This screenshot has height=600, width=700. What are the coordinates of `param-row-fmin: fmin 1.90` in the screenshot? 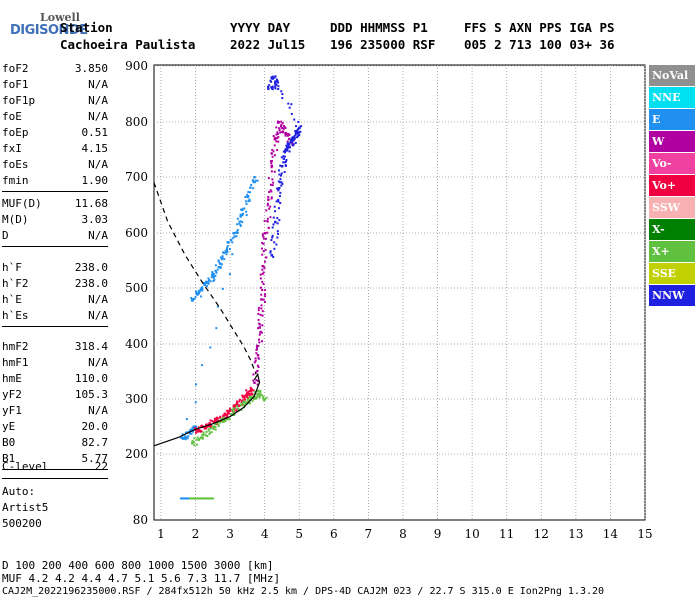 It's located at (55, 182).